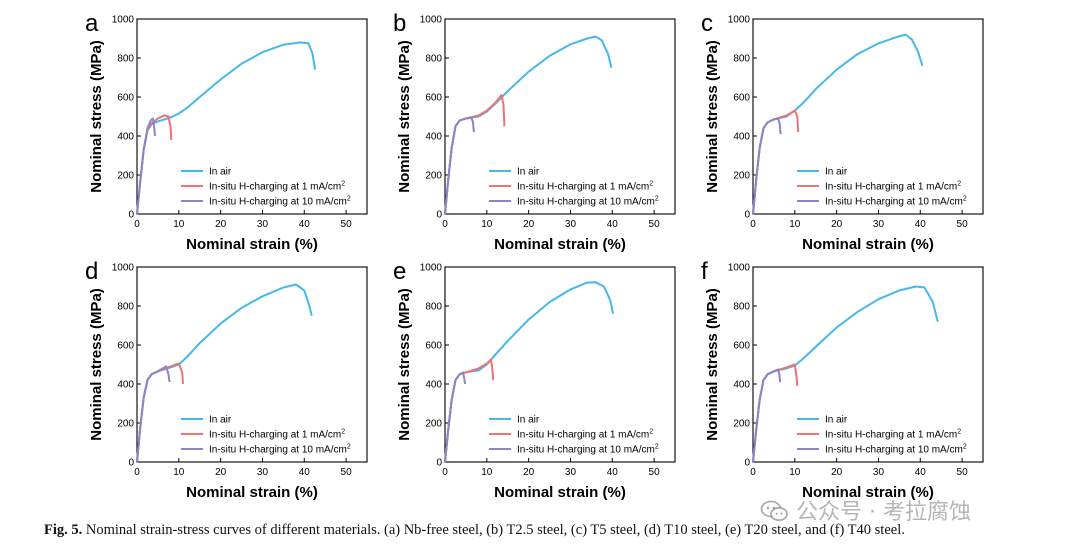  I want to click on panel-label: a, so click(92, 23).